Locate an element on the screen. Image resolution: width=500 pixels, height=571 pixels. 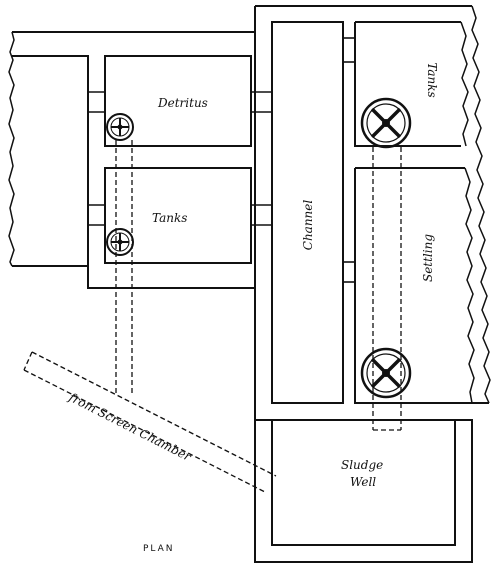
right-dashed-pipes is located at coordinates (387, 289).